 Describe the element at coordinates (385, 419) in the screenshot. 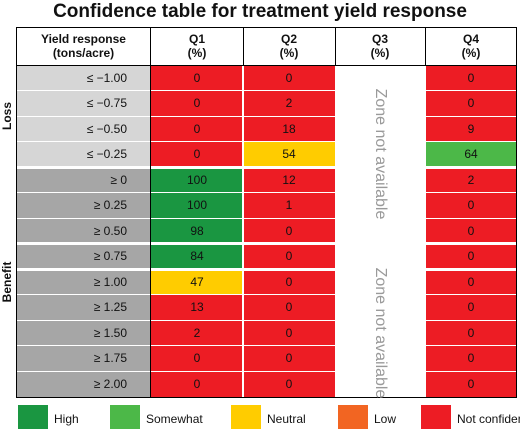

I see `legend-label: Low` at that location.